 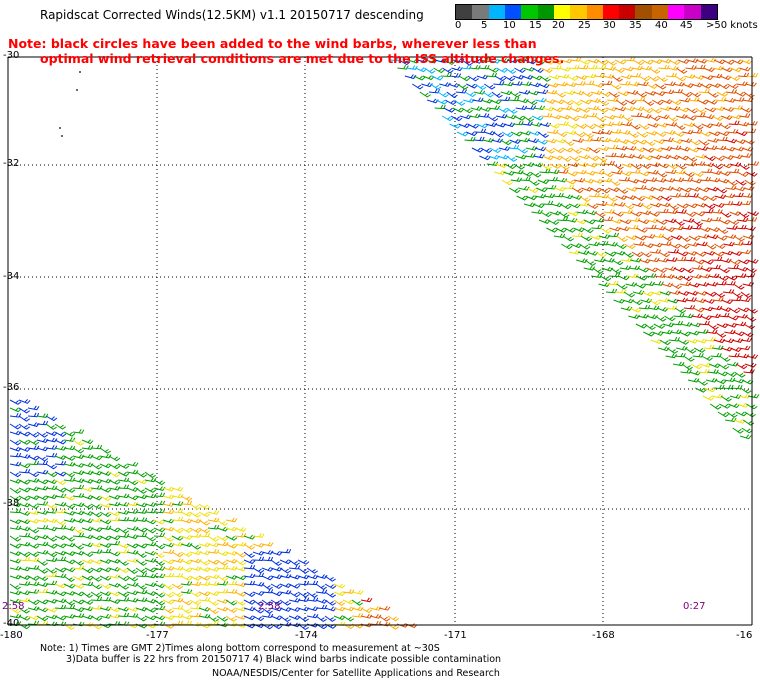 I want to click on time-label-left: 2:58, so click(x=13, y=606).